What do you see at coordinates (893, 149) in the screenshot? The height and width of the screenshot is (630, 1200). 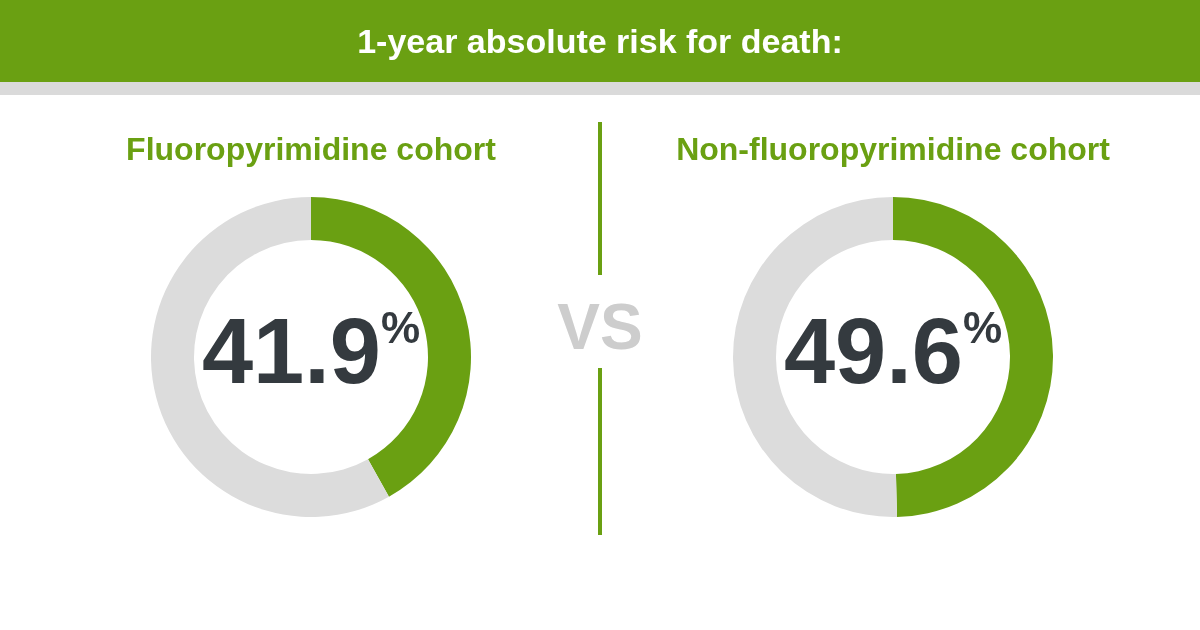 I see `chart-title: Non-fluoropyrimidine cohort` at bounding box center [893, 149].